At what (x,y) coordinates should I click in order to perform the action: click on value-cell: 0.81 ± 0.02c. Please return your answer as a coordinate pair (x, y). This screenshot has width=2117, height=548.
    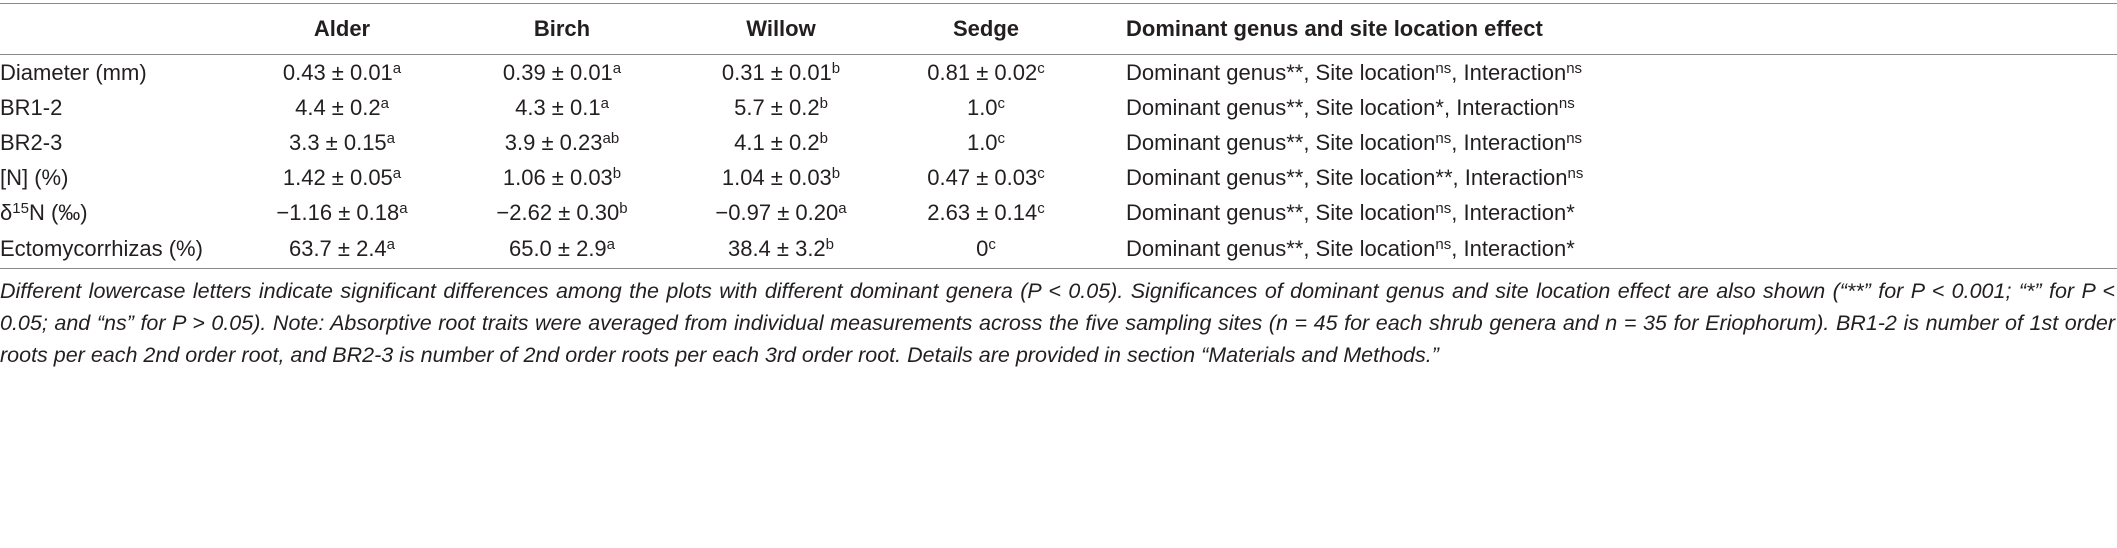
    Looking at the image, I should click on (986, 73).